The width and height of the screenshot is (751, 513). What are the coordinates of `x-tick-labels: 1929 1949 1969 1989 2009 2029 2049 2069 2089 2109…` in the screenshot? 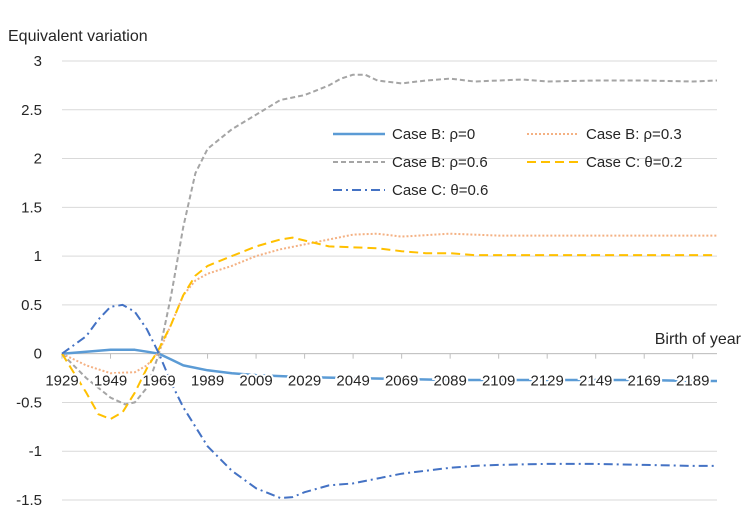 It's located at (377, 381).